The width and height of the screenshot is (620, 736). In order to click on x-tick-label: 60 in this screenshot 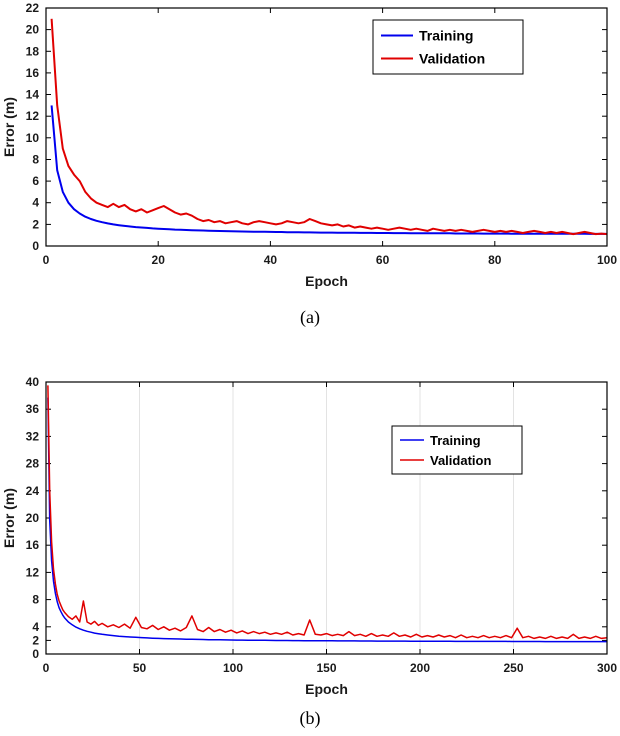, I will do `click(383, 260)`.